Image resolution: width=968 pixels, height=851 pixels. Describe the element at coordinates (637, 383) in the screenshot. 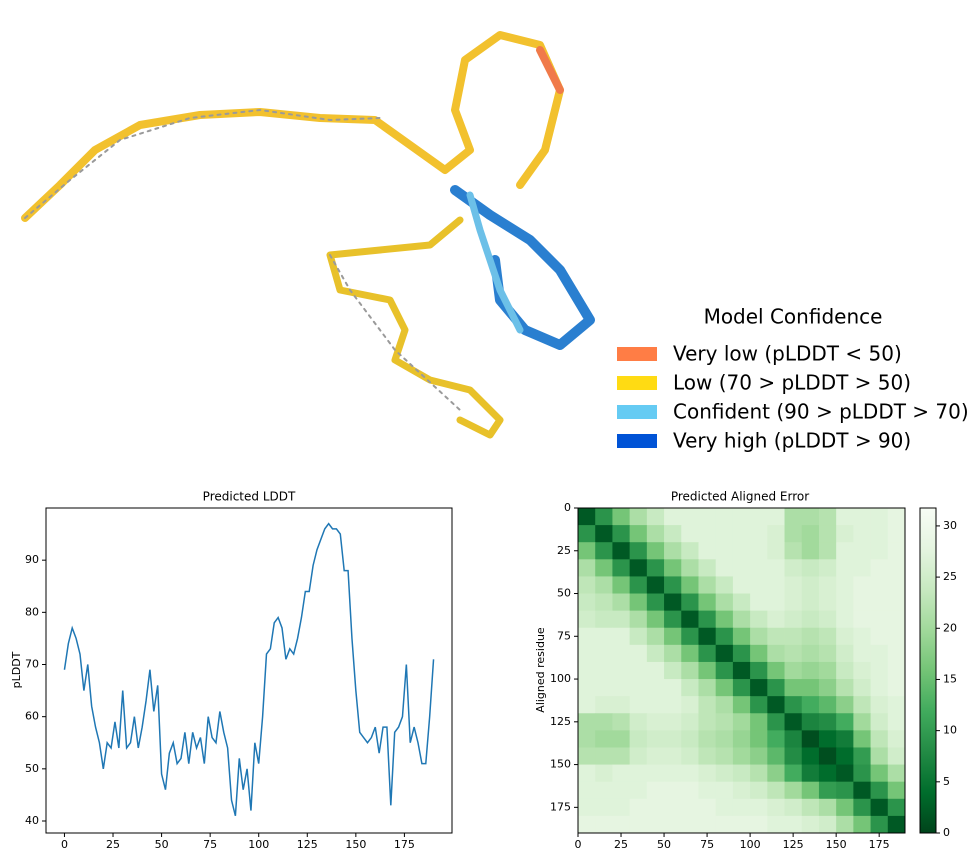

I see `legend-swatch` at that location.